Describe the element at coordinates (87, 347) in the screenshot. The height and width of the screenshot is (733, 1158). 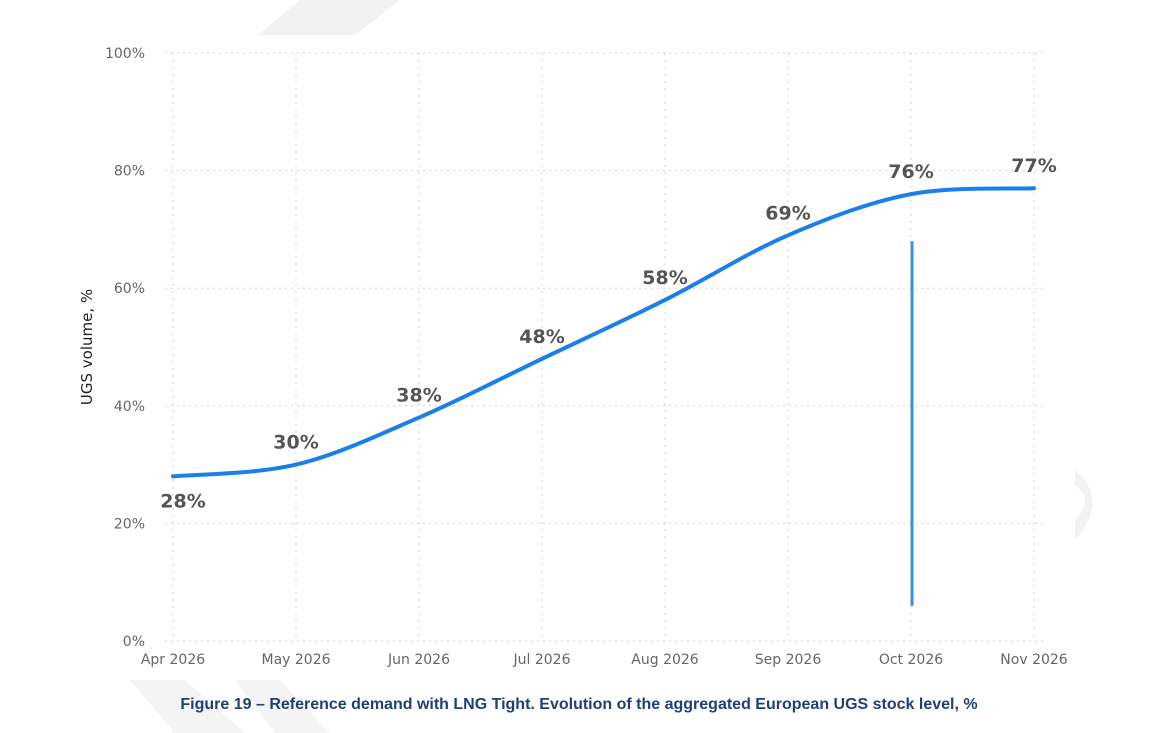
I see `y-axis-label: UGS volume, %` at that location.